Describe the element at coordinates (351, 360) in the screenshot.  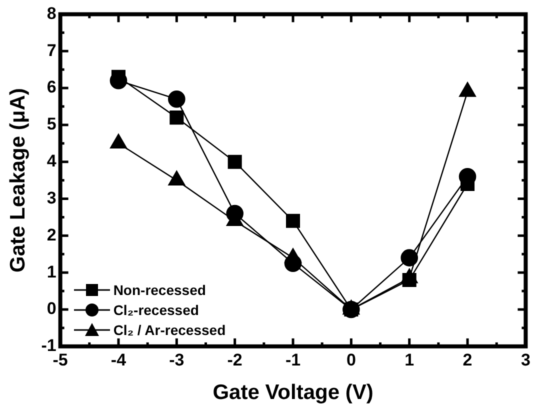
I see `x-tick-label: 0` at that location.